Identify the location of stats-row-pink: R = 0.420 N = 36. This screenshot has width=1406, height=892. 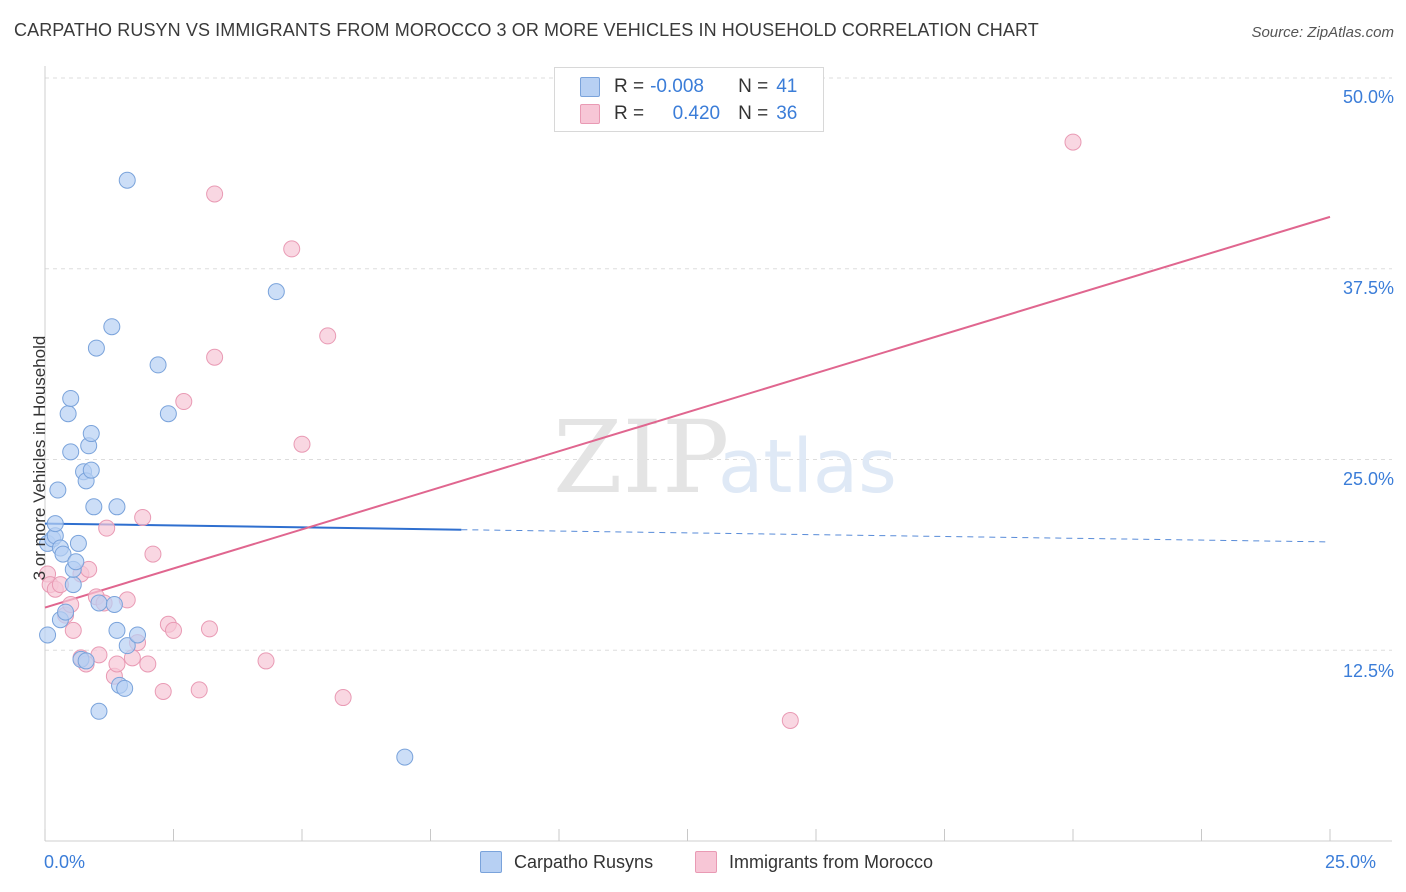
(688, 114).